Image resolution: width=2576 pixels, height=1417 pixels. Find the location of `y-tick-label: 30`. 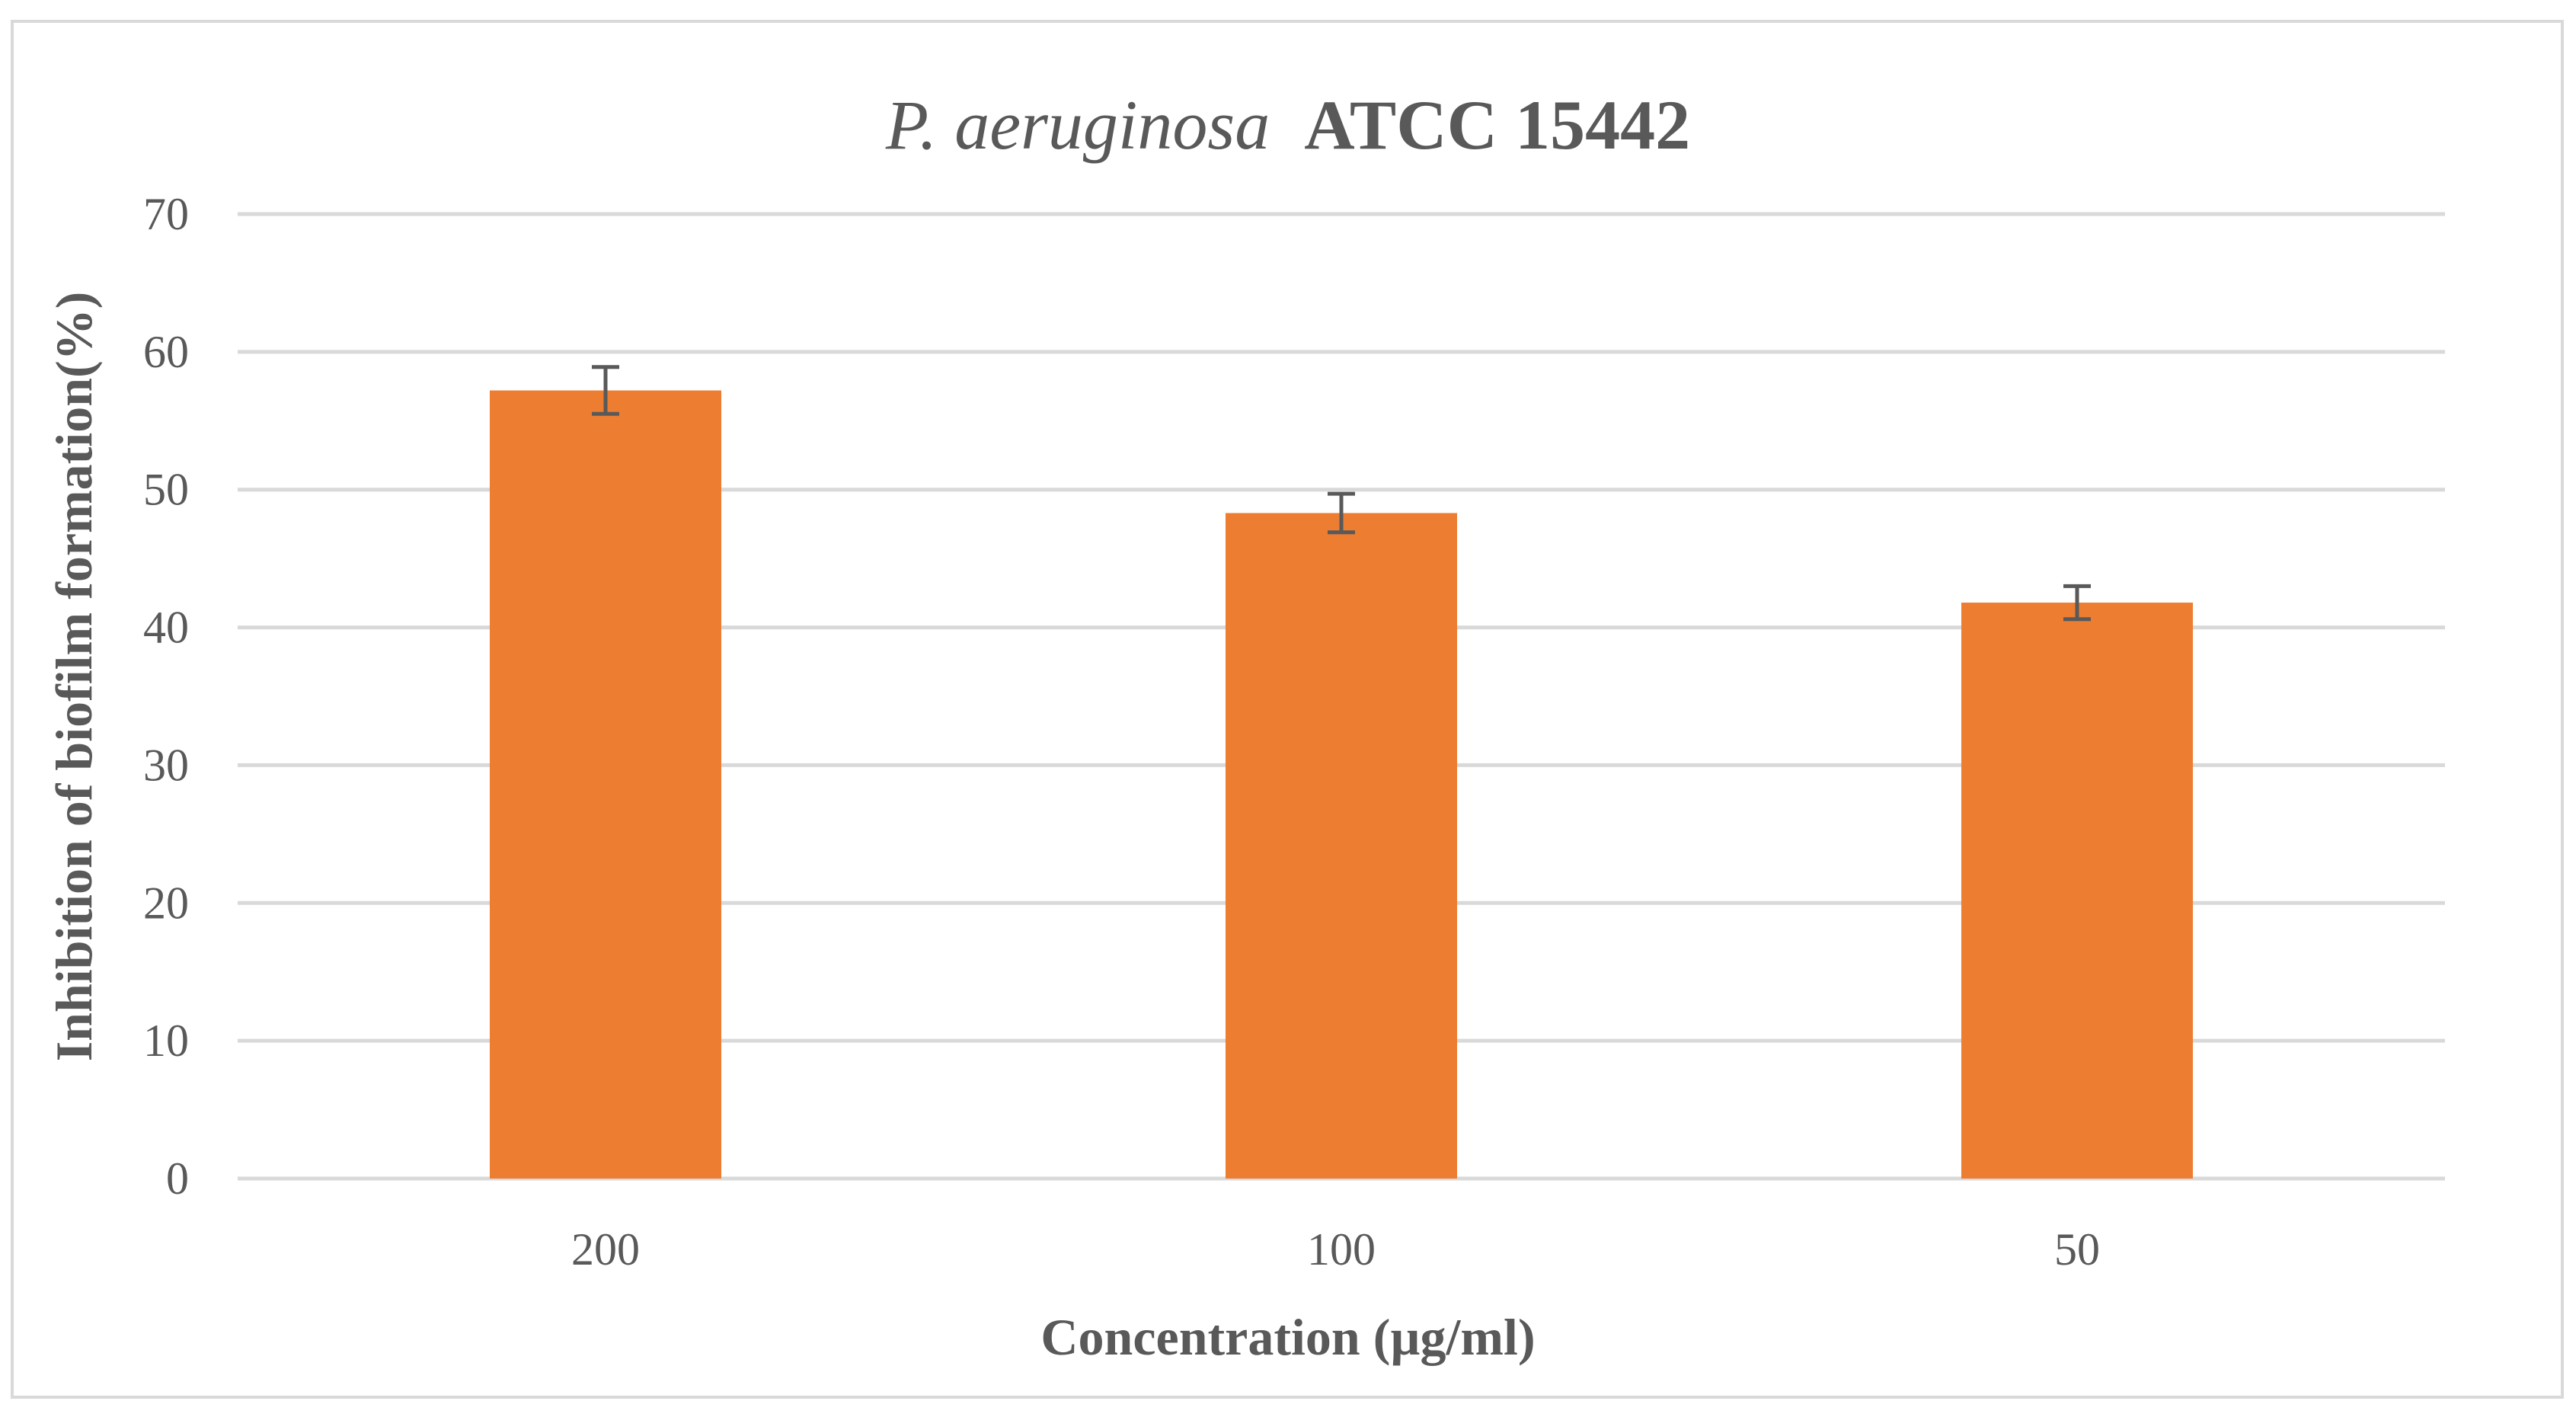

y-tick-label: 30 is located at coordinates (166, 765).